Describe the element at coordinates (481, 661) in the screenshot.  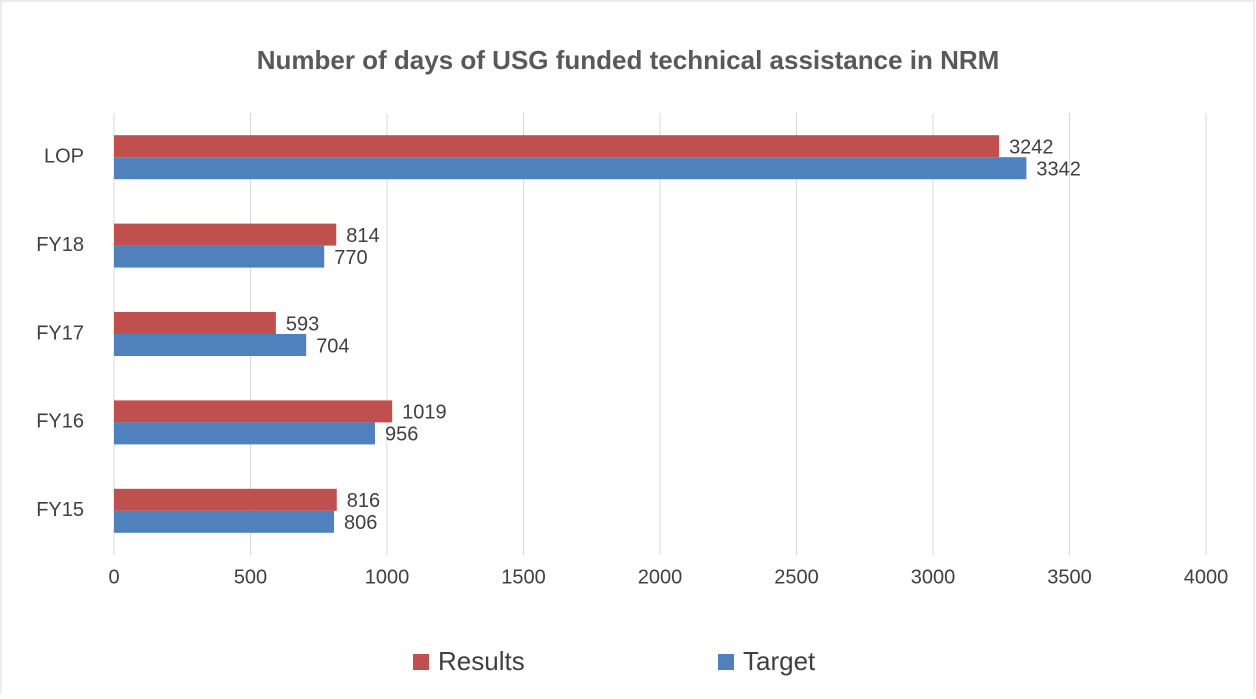
I see `legend-label: Results` at that location.